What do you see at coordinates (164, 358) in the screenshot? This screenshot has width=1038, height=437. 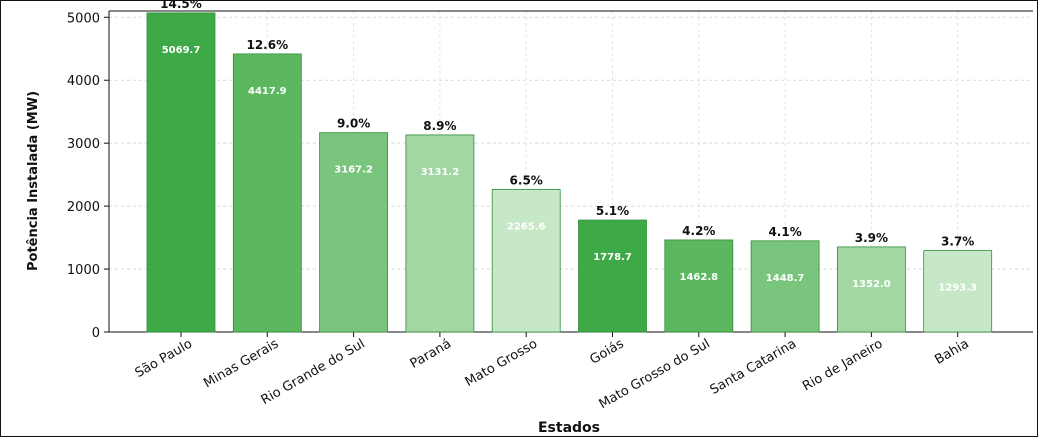 I see `x-tick-label: São Paulo` at bounding box center [164, 358].